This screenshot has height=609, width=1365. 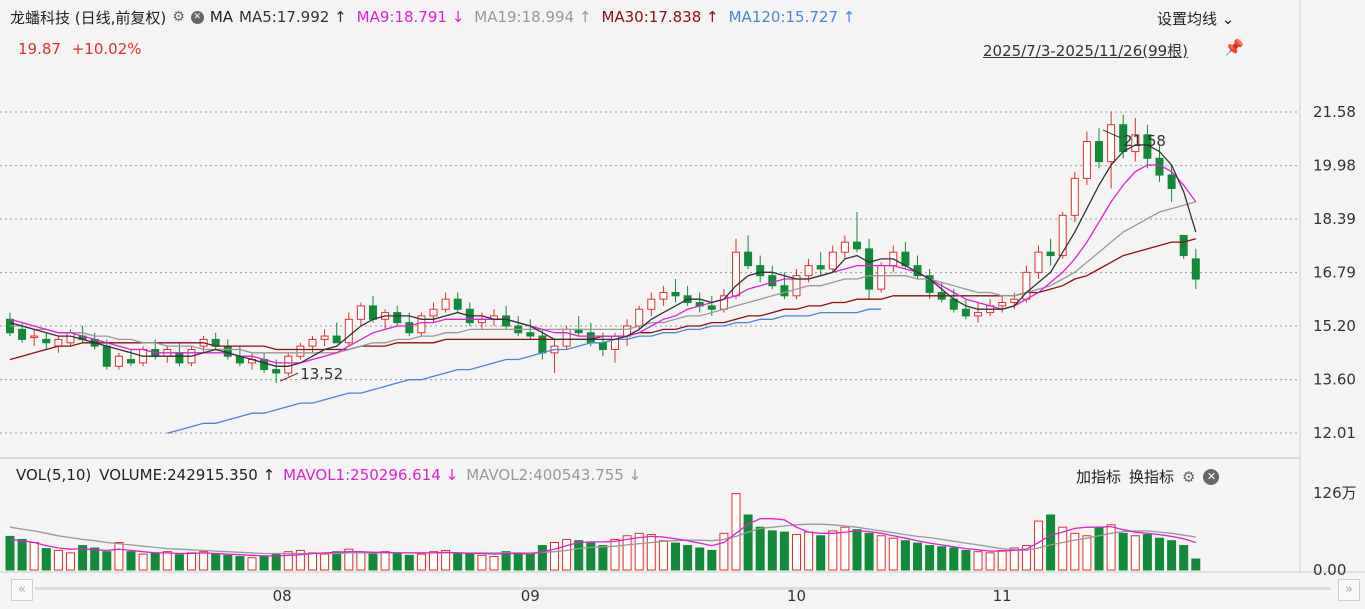 I want to click on set-ma-button: 设置均线 ⌄, so click(x=1196, y=19).